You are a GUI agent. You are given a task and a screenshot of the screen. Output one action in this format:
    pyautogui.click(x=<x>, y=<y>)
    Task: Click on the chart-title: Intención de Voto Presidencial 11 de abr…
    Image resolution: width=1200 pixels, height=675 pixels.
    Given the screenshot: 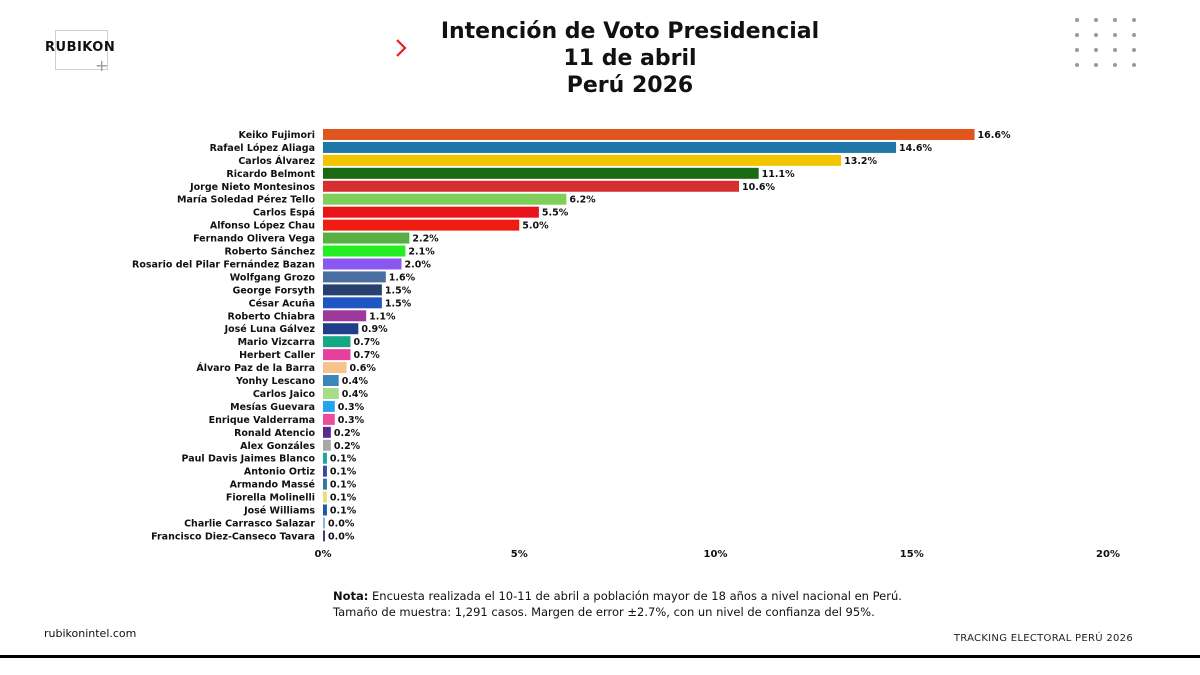 What is the action you would take?
    pyautogui.click(x=630, y=58)
    